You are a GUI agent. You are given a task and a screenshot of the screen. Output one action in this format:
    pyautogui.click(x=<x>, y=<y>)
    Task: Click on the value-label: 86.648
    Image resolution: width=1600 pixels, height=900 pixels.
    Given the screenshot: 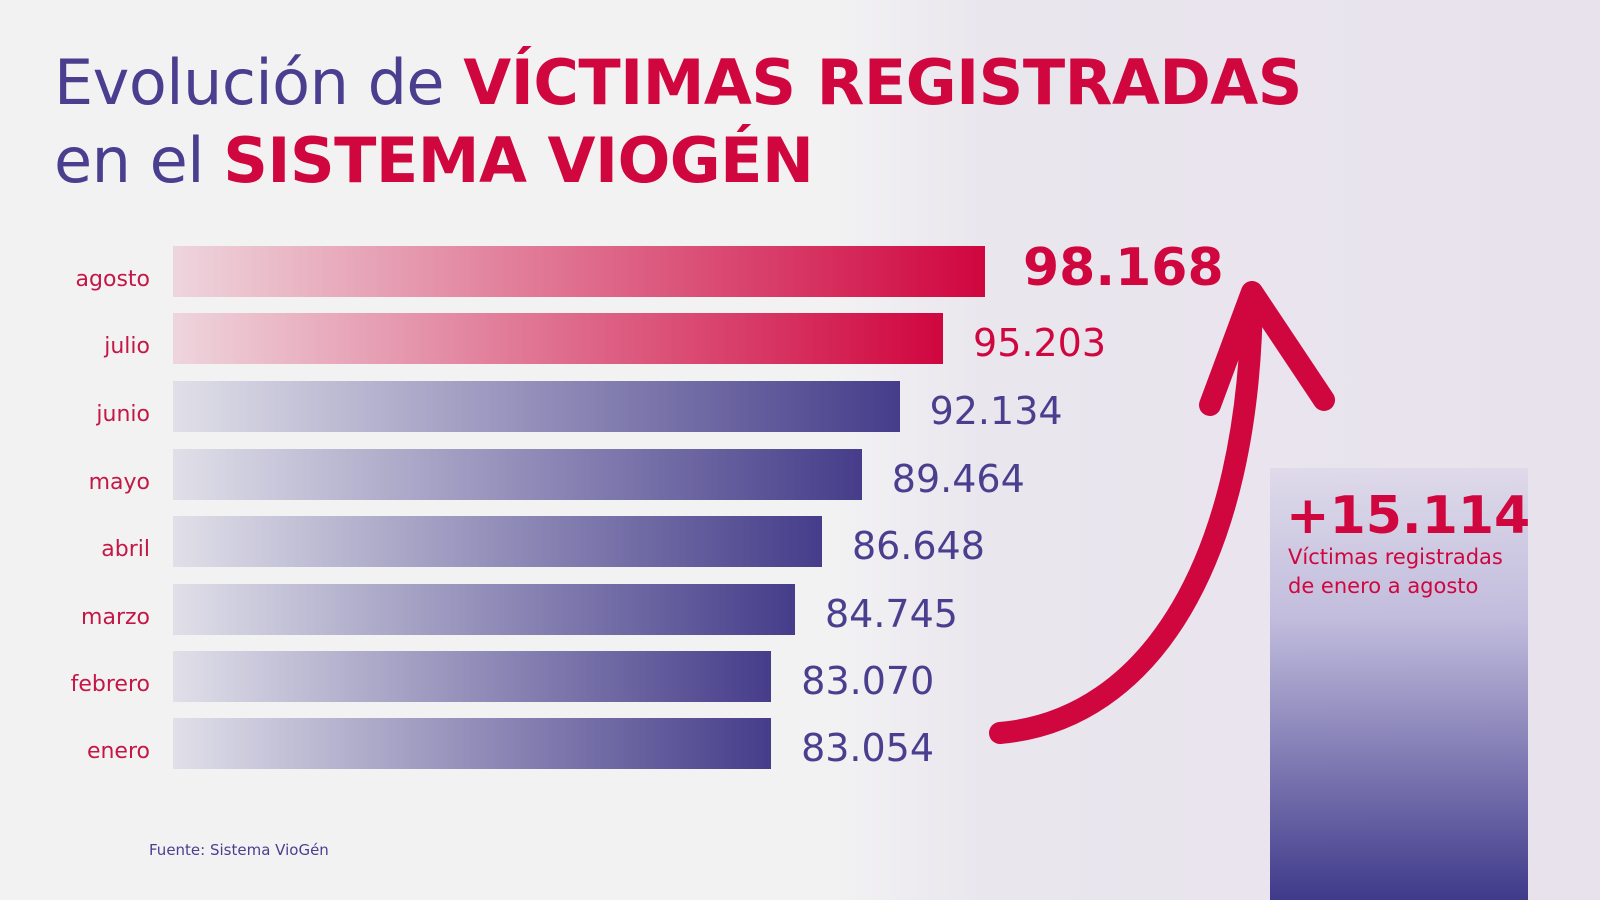 What is the action you would take?
    pyautogui.click(x=918, y=546)
    